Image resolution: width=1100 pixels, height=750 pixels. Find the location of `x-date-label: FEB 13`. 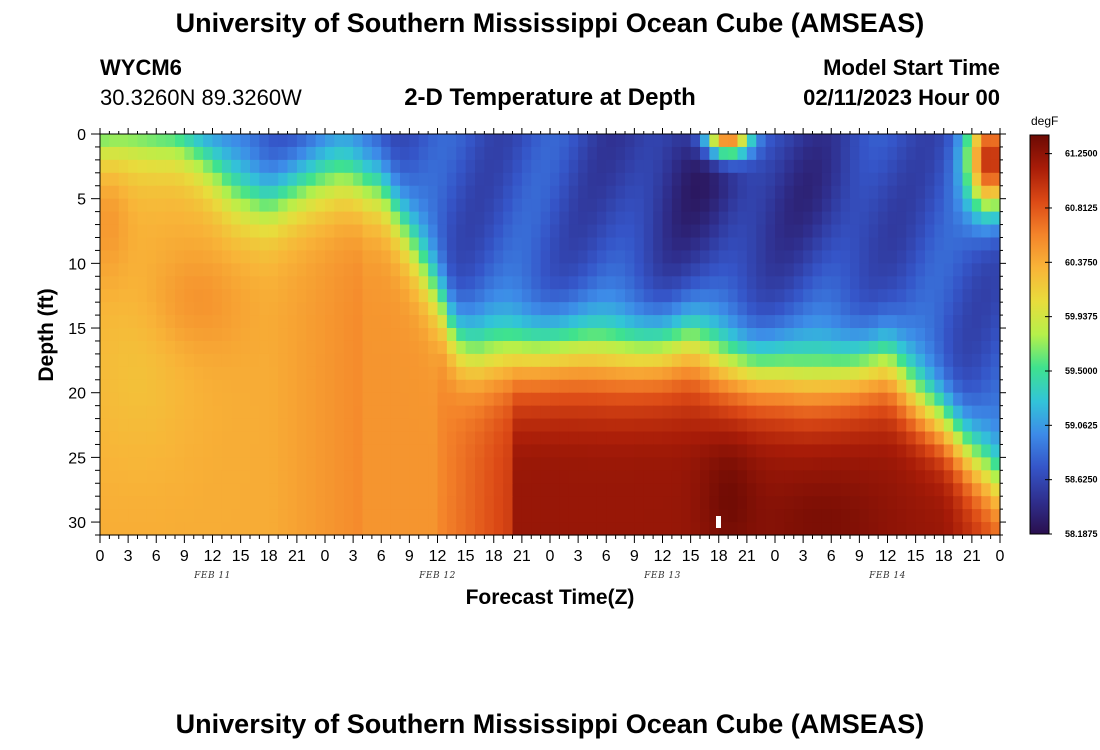

x-date-label: FEB 13 is located at coordinates (662, 576).